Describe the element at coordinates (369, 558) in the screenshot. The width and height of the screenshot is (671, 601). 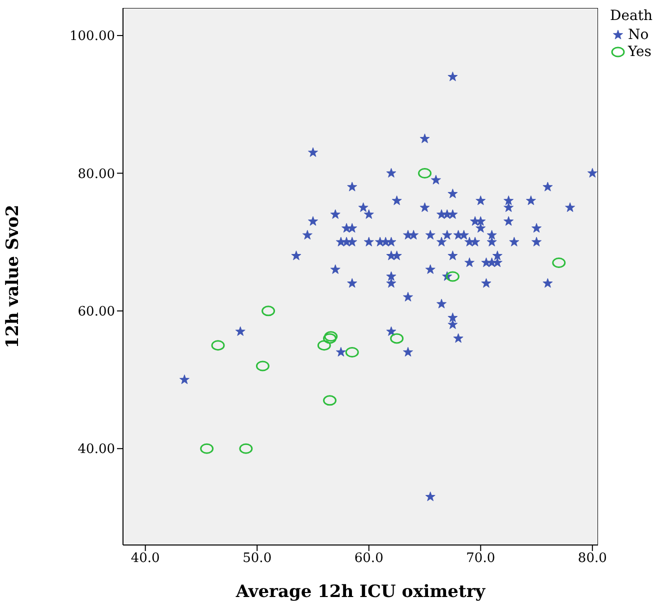
I see `x-tick-label: 60.0` at that location.